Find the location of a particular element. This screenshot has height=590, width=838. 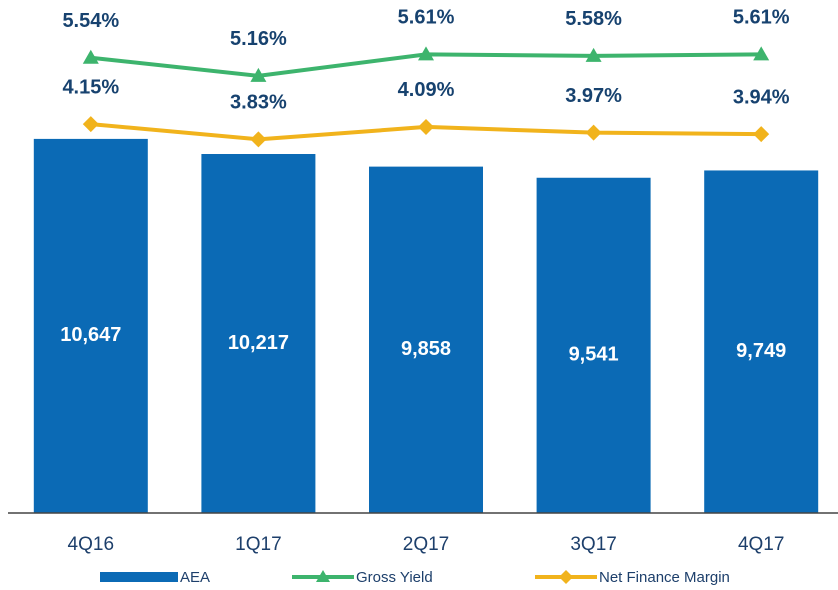

x-tick-label: 4Q17 is located at coordinates (761, 544).